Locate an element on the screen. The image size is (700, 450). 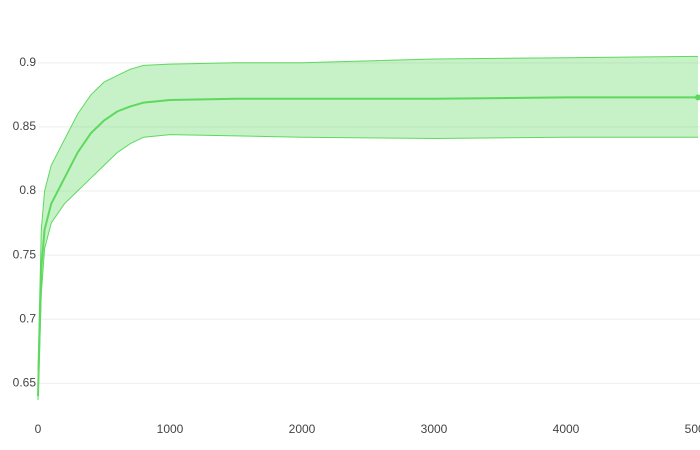
x-tick-label: 2000 is located at coordinates (302, 429).